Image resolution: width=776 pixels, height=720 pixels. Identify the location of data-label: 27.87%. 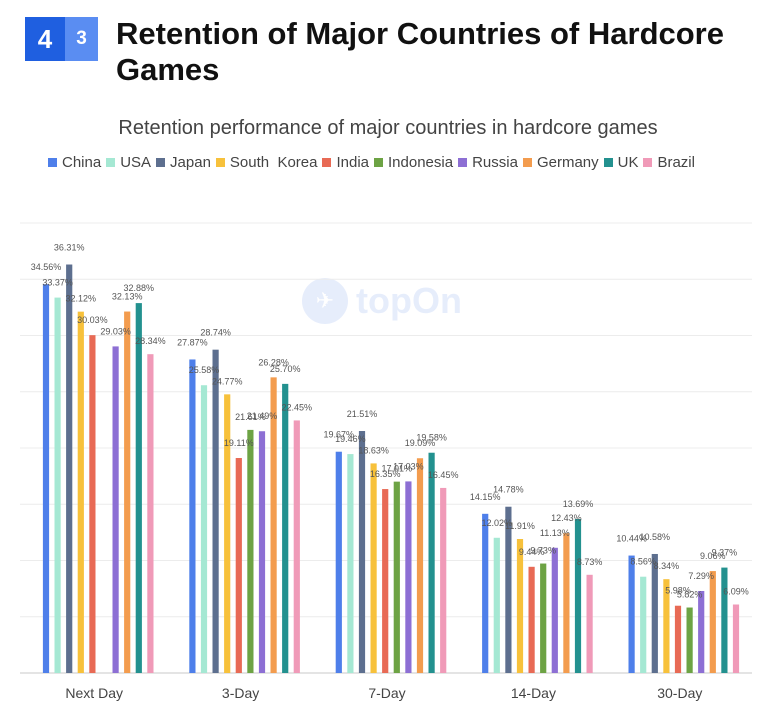
(192, 342).